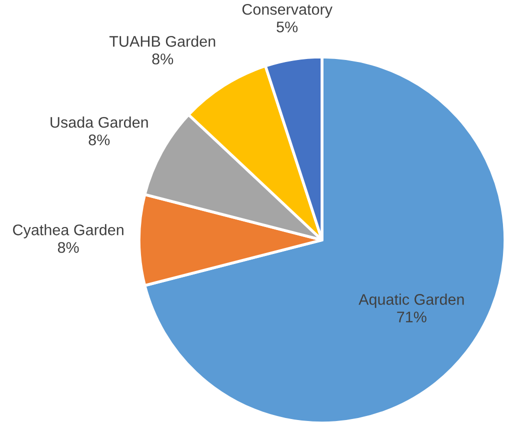 This screenshot has height=428, width=508. I want to click on data-label: 71%, so click(411, 317).